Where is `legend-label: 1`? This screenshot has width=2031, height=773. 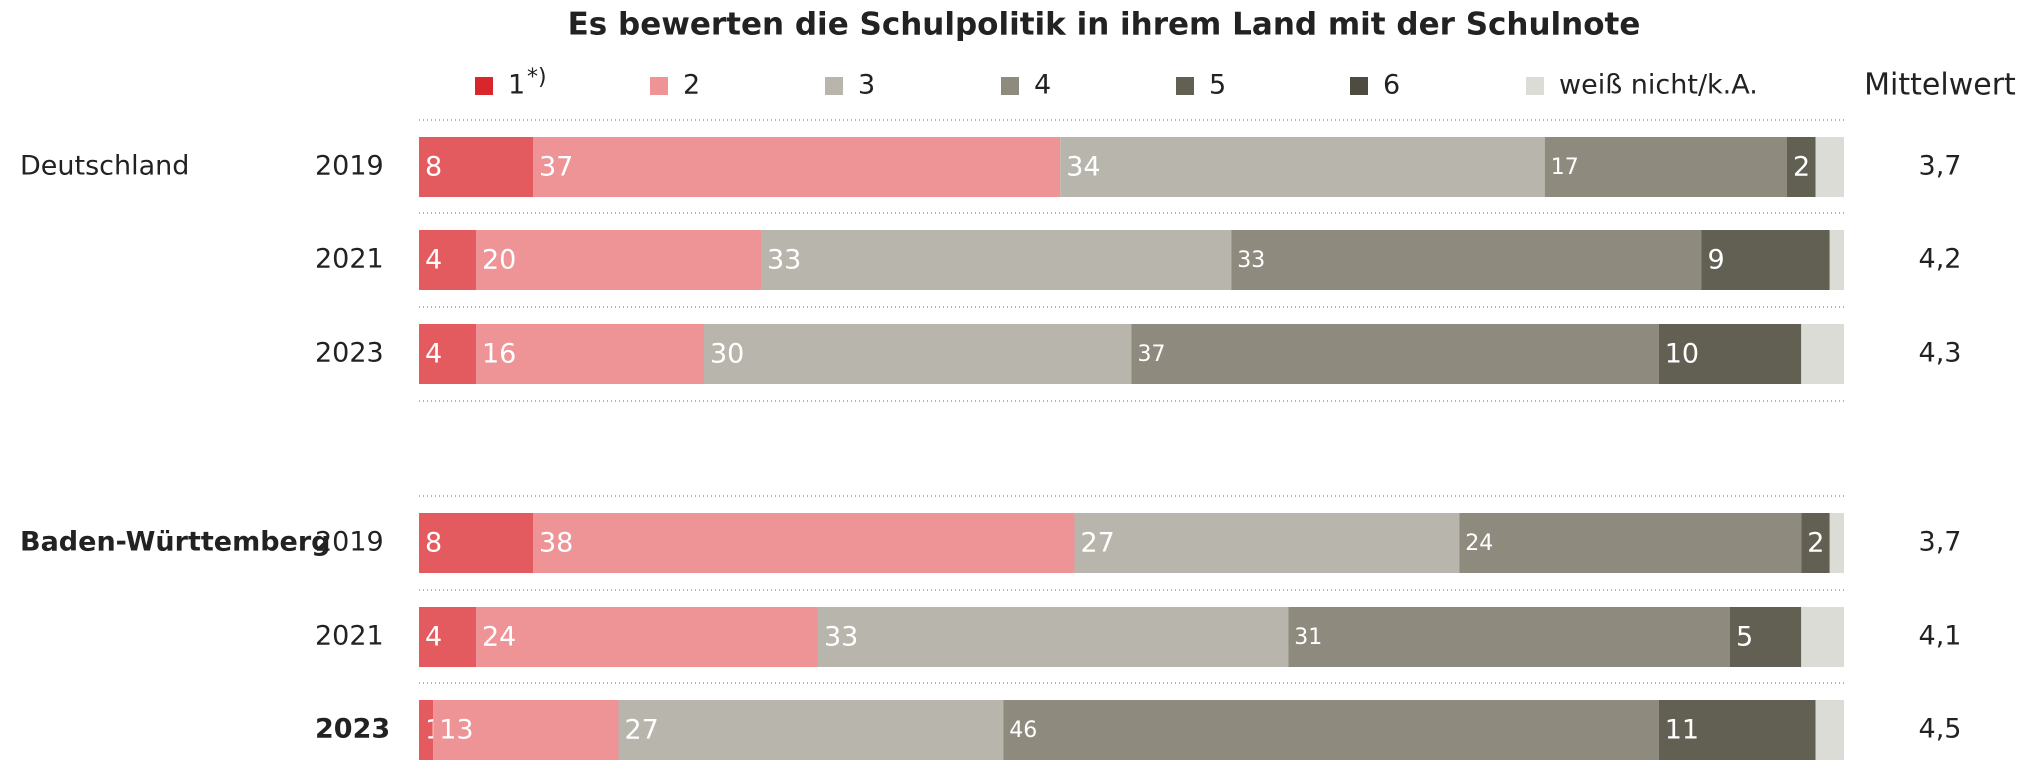
legend-label: 1 is located at coordinates (516, 85).